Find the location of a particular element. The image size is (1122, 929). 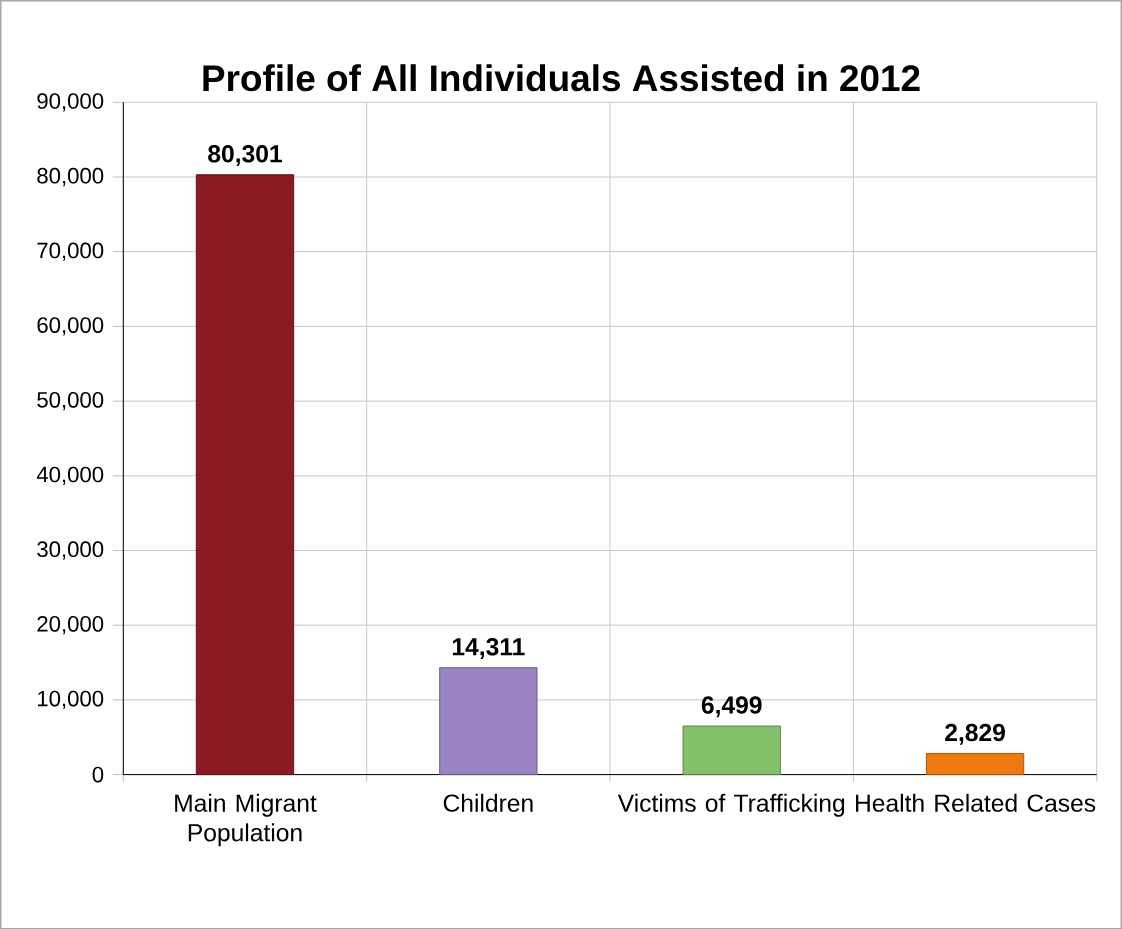

y-tick-label: 20,000 is located at coordinates (70, 625).